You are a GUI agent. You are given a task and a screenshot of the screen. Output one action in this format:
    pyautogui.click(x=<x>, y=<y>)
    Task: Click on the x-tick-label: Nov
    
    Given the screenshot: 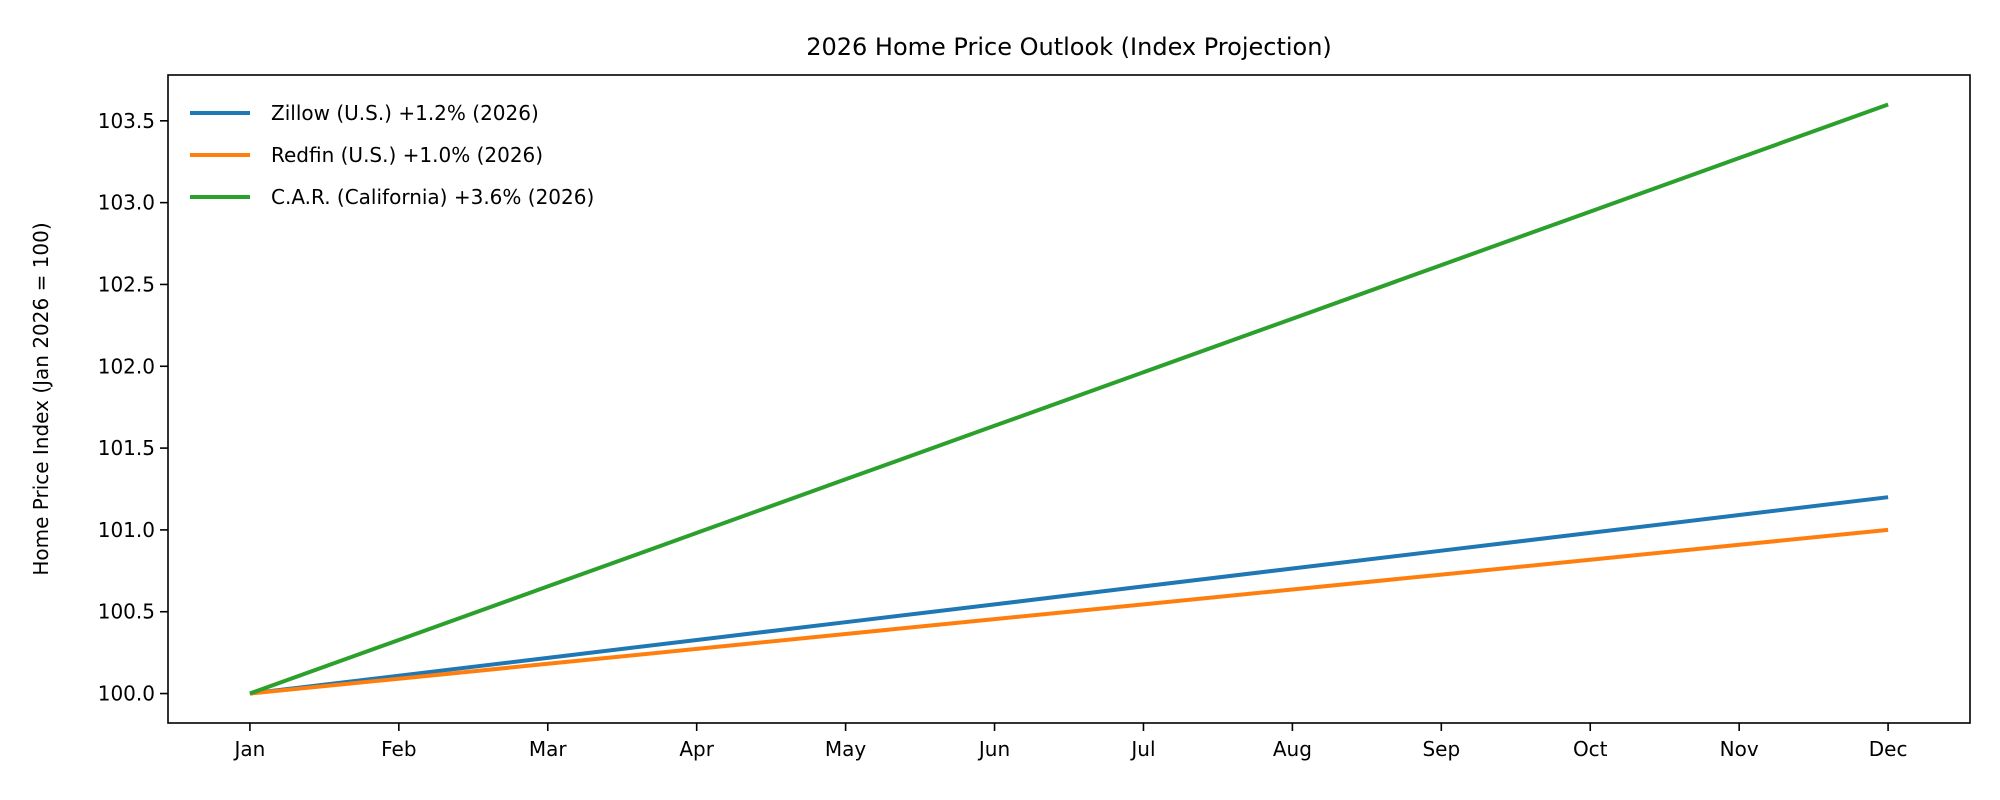 What is the action you would take?
    pyautogui.click(x=1739, y=749)
    